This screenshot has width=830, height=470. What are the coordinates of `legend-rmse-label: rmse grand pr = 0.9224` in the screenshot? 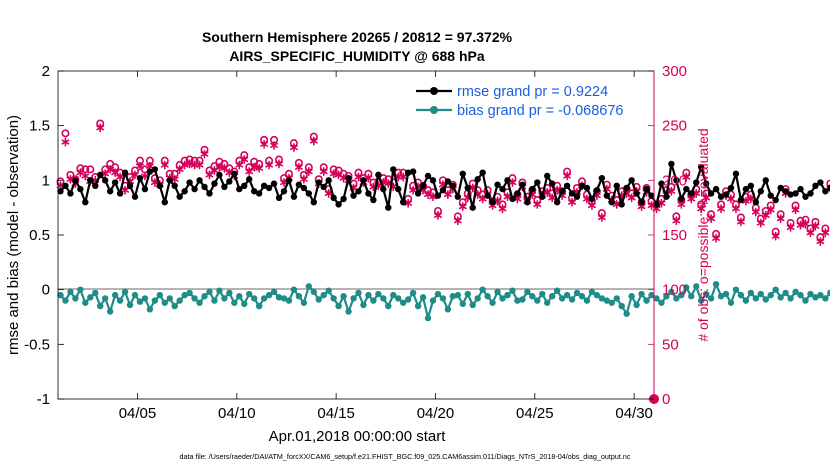 It's located at (532, 92).